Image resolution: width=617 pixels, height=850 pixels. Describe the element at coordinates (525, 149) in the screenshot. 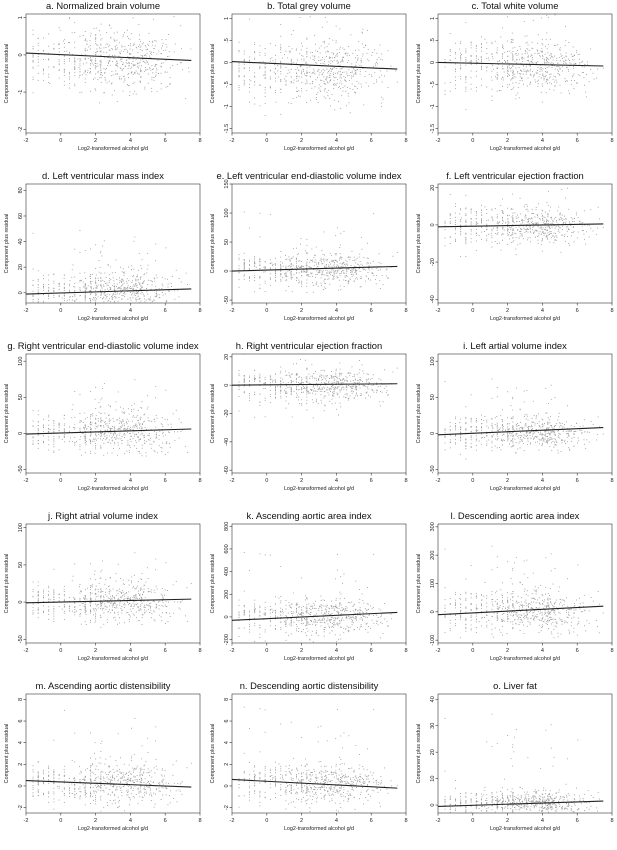

I see `x-axis-label: Log2-transformed alcohol g/d` at that location.